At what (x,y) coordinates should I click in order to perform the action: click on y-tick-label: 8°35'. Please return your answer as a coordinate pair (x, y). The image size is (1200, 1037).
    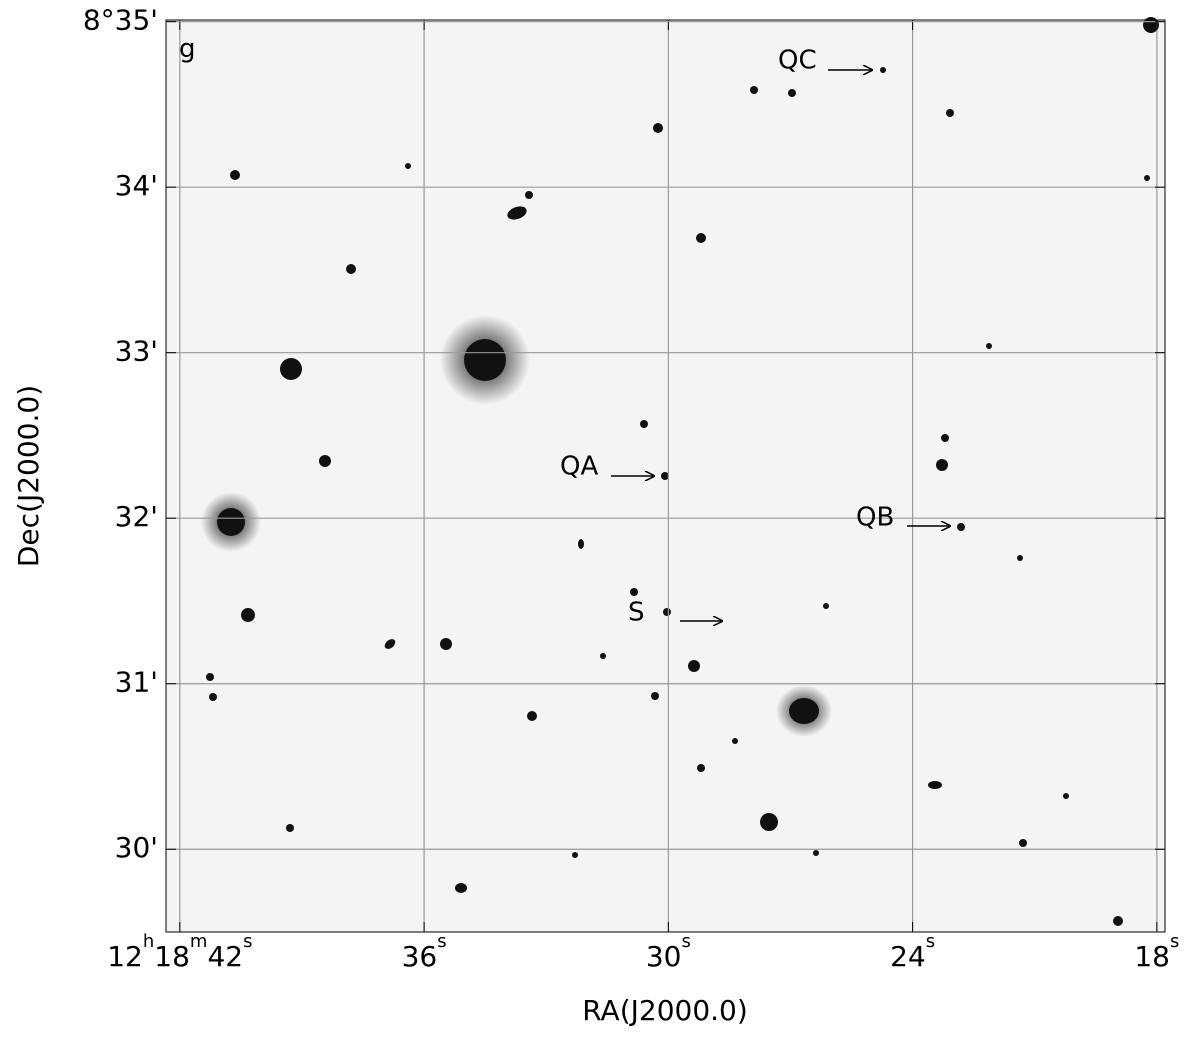
    Looking at the image, I should click on (120, 20).